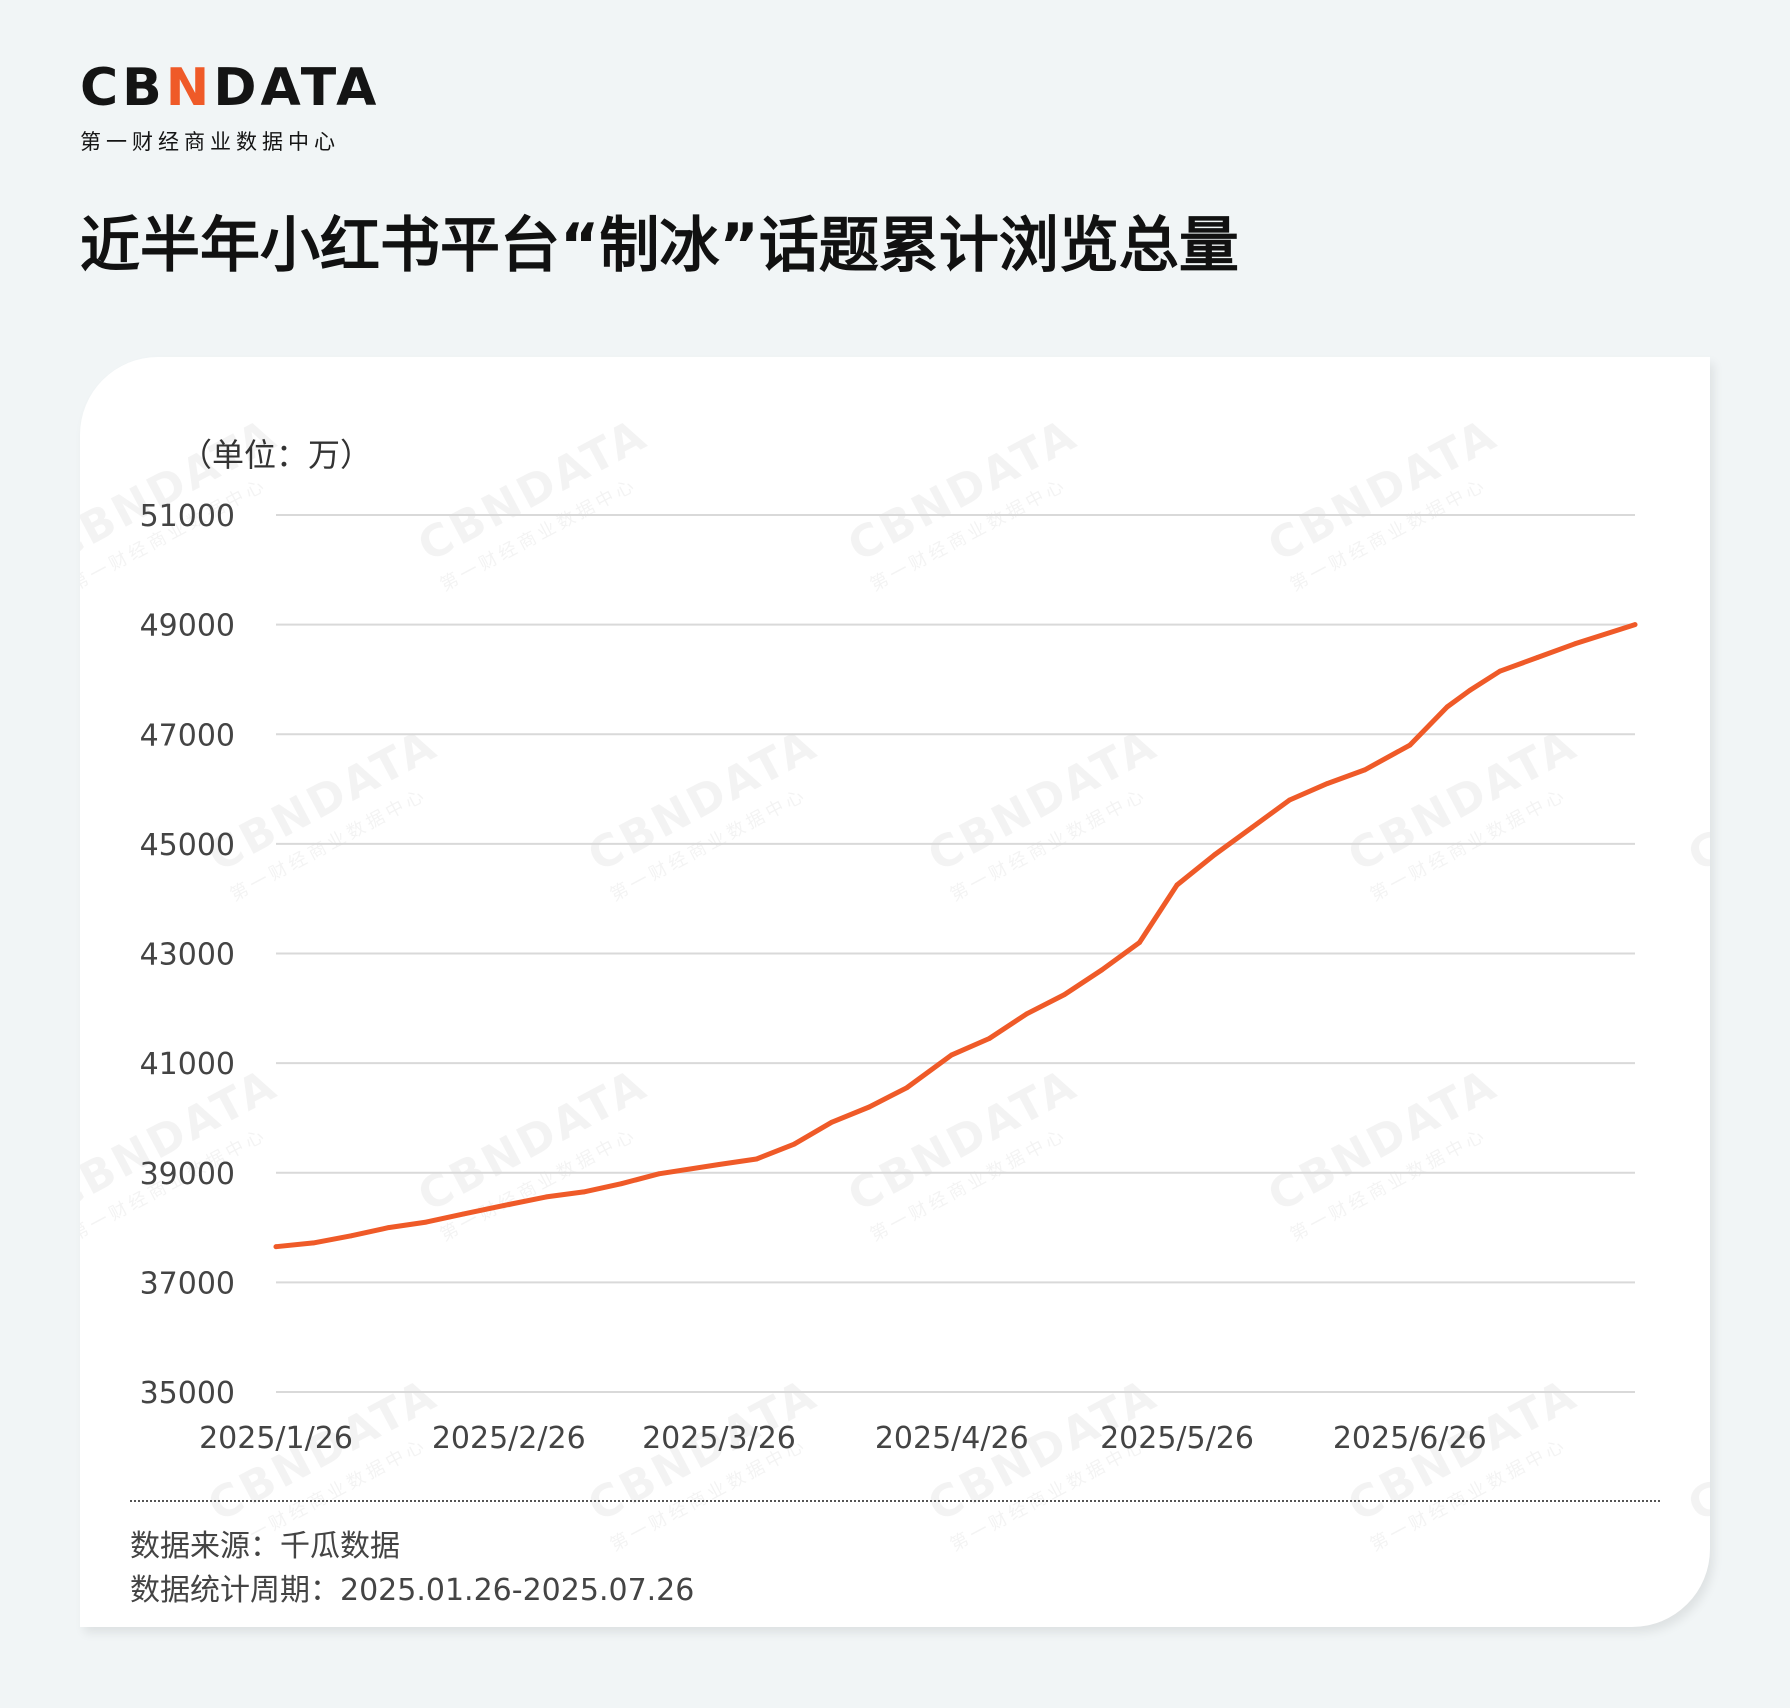  Describe the element at coordinates (210, 142) in the screenshot. I see `logo-tagline: 第一财经商业数据中心` at that location.